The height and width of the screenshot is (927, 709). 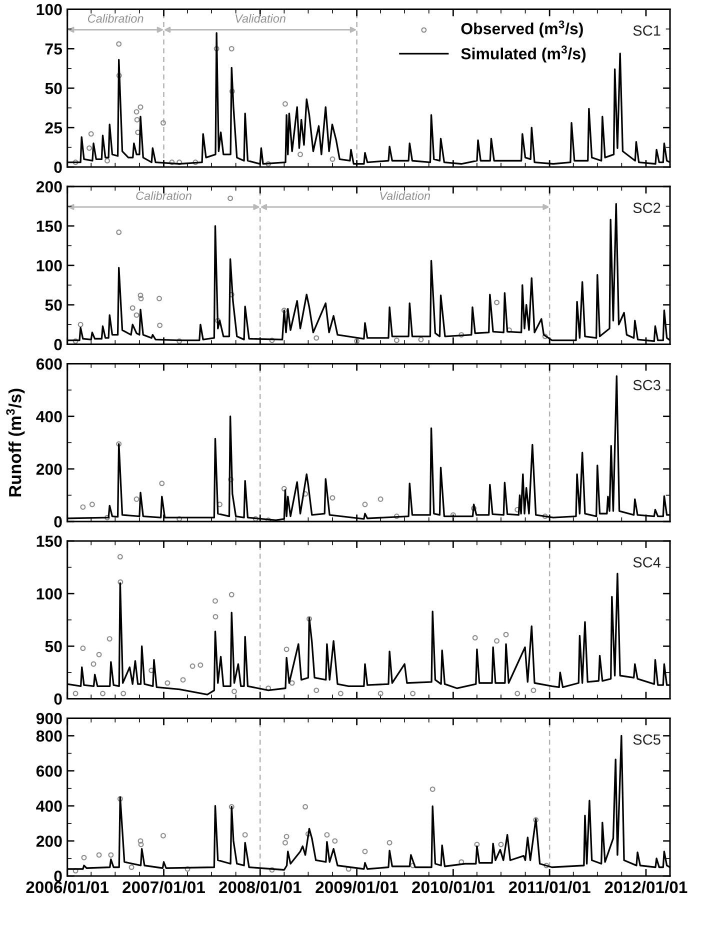 I want to click on y-axis-title: Runoff (m$^{3}$/s), so click(x=15, y=442).